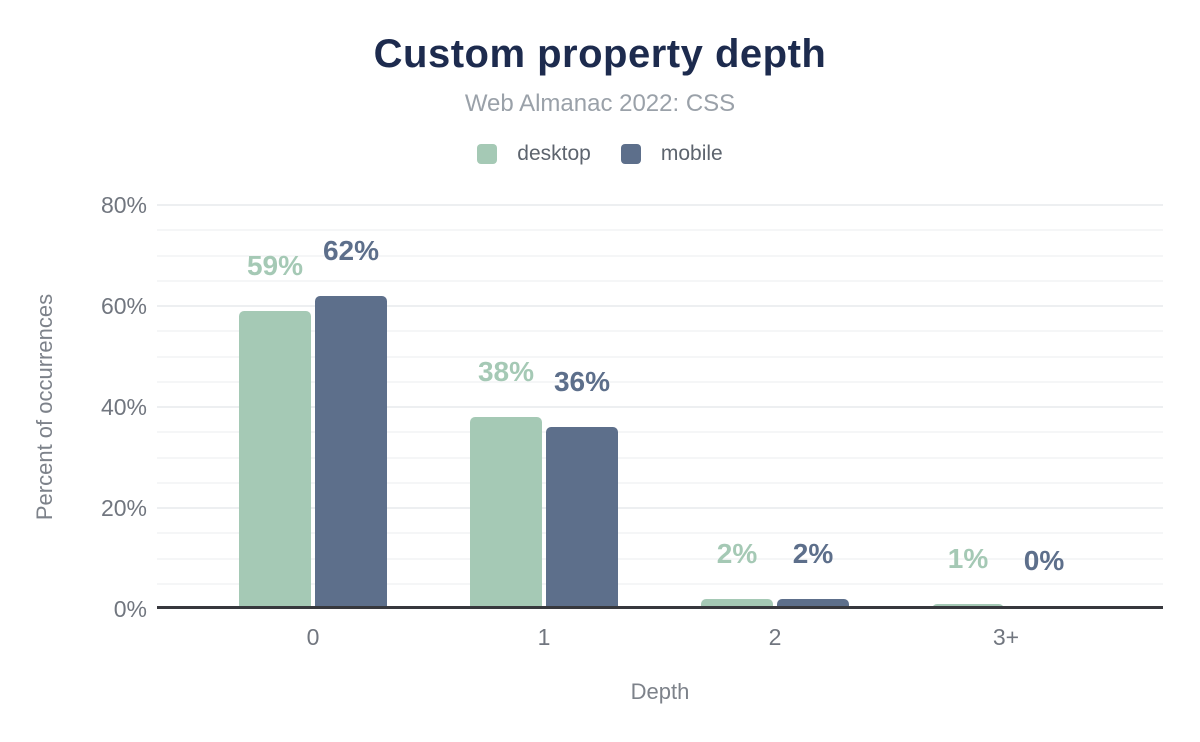  I want to click on legend-item-desktop: desktop, so click(534, 154).